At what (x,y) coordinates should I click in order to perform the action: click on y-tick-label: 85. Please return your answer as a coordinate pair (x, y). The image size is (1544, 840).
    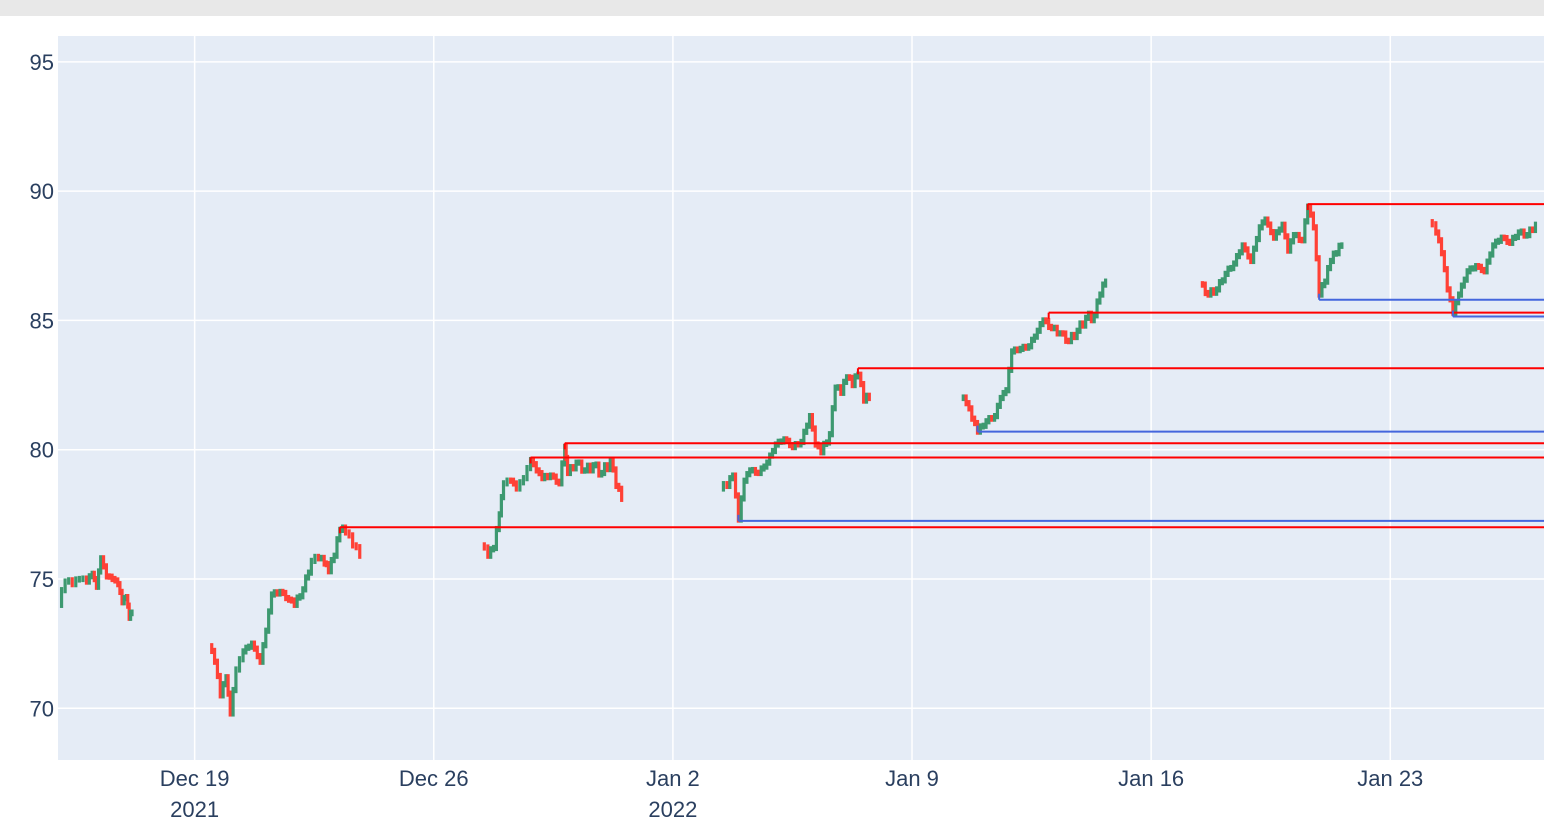
    Looking at the image, I should click on (42, 320).